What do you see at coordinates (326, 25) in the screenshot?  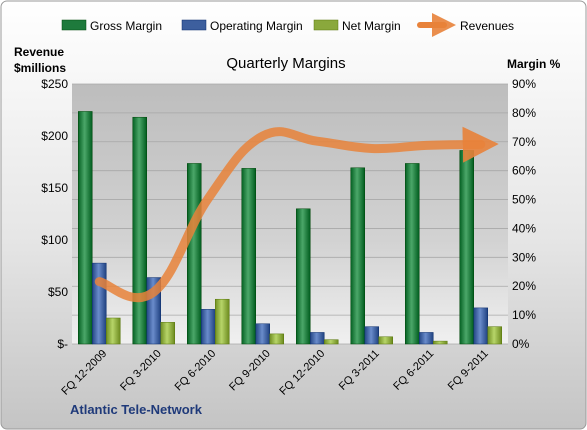 I see `legend-swatch-net-margin` at bounding box center [326, 25].